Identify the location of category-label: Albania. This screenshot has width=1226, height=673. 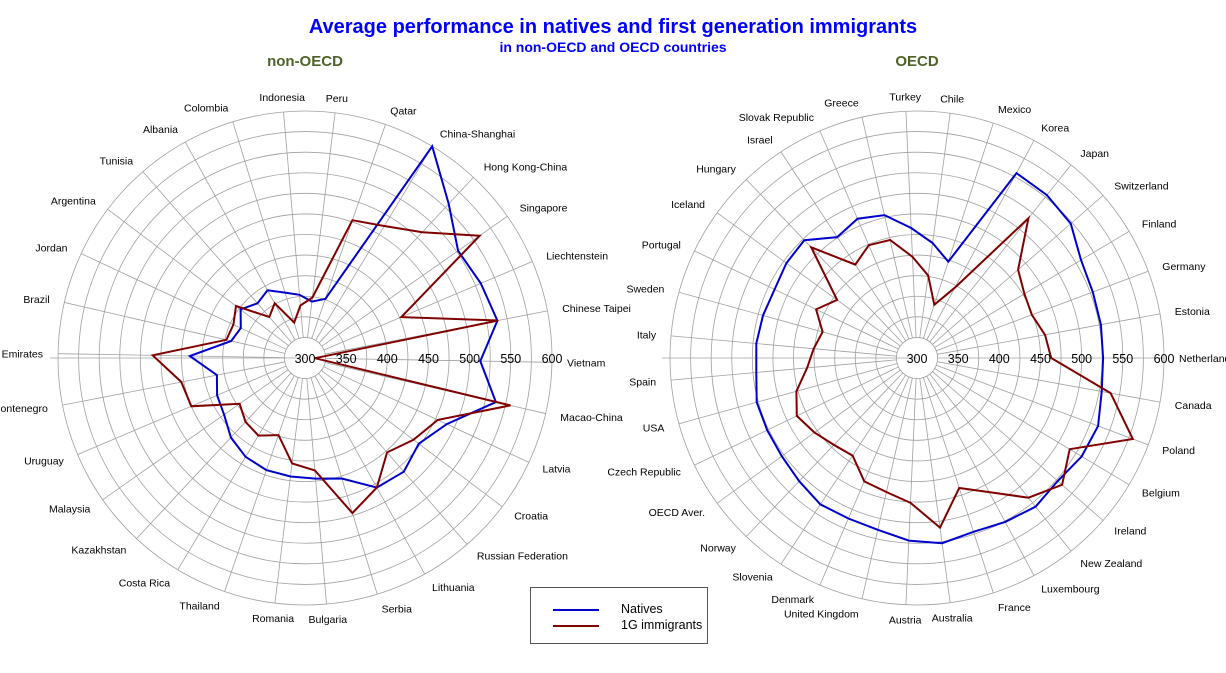
(160, 130).